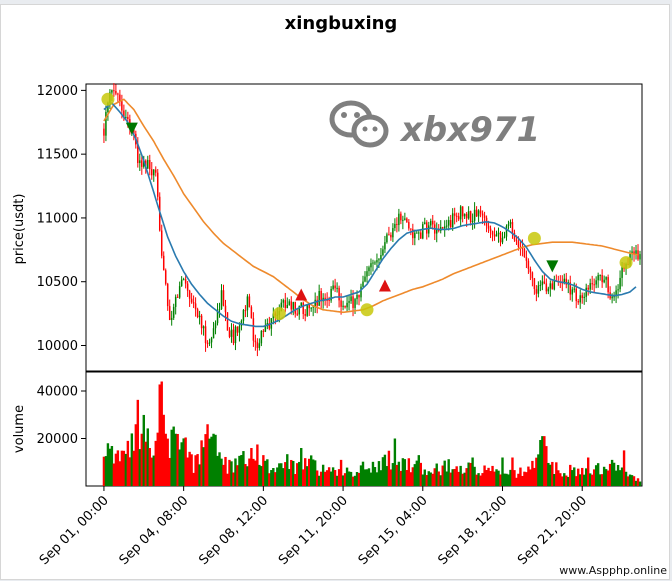 This screenshot has height=581, width=672. What do you see at coordinates (384, 285) in the screenshot?
I see `buy-signal-marker` at bounding box center [384, 285].